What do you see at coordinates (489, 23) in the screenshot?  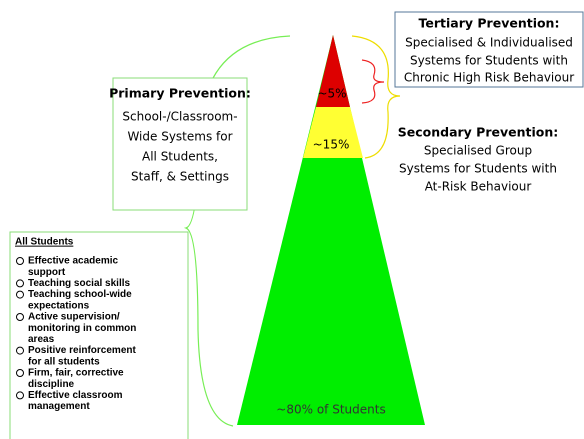 I see `tertiary-title: Tertiary Prevention:` at bounding box center [489, 23].